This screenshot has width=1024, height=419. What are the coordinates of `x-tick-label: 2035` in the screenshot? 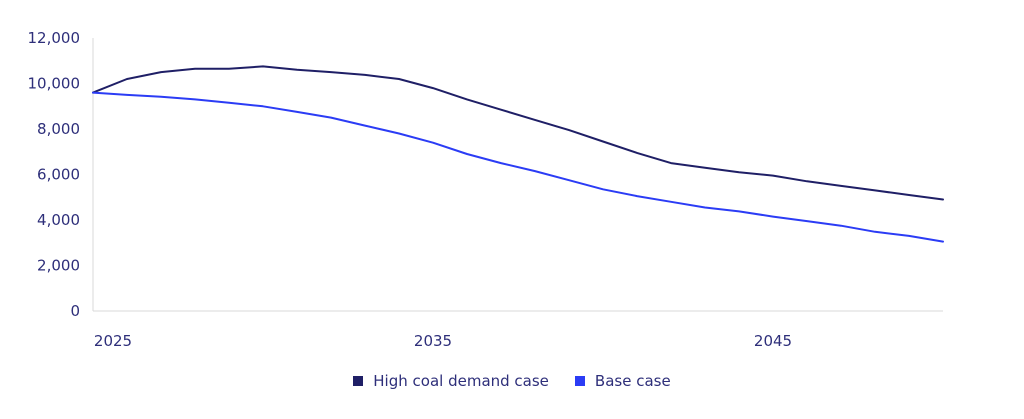 It's located at (433, 341).